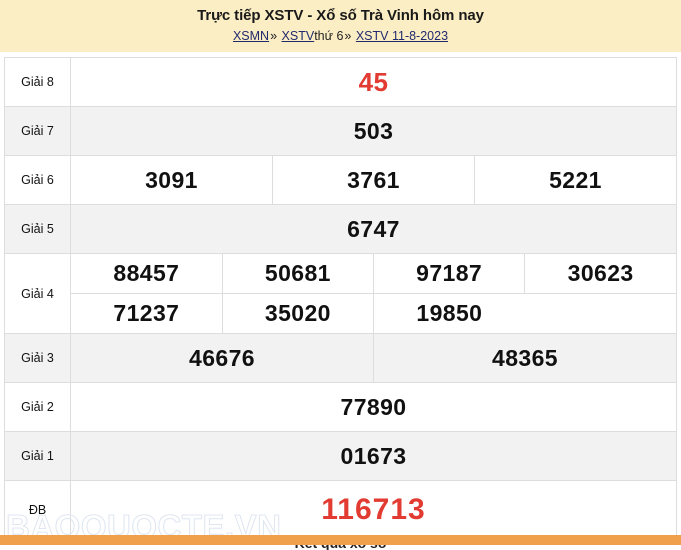  I want to click on prize-value-g5-1: 6747, so click(373, 229).